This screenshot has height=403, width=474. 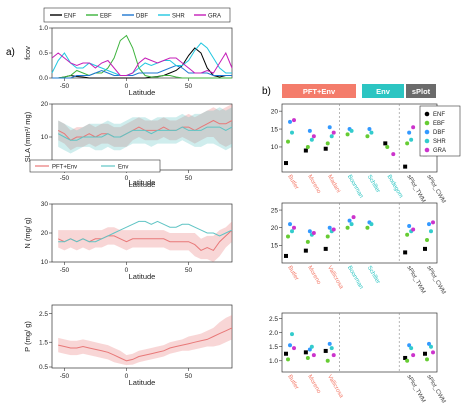 I want to click on header-env-label: Env, so click(x=383, y=91).